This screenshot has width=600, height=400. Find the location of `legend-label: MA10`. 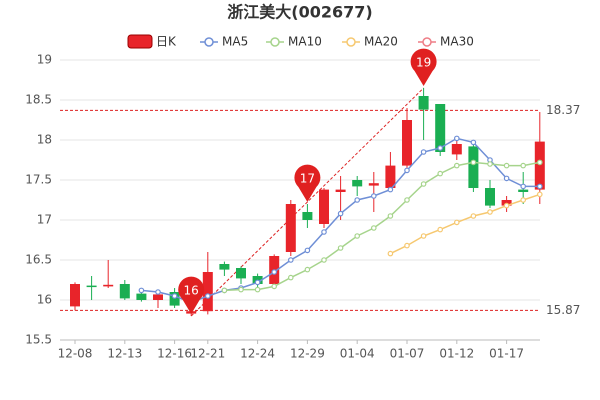

legend-label: MA10 is located at coordinates (305, 42).